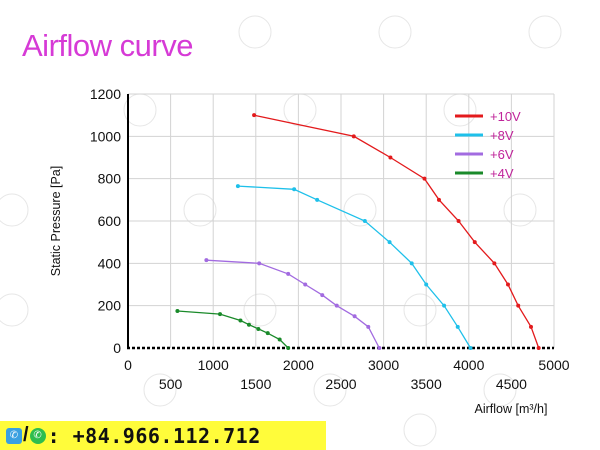 This screenshot has height=450, width=600. Describe the element at coordinates (255, 384) in the screenshot. I see `x-tick-label: 1500` at that location.